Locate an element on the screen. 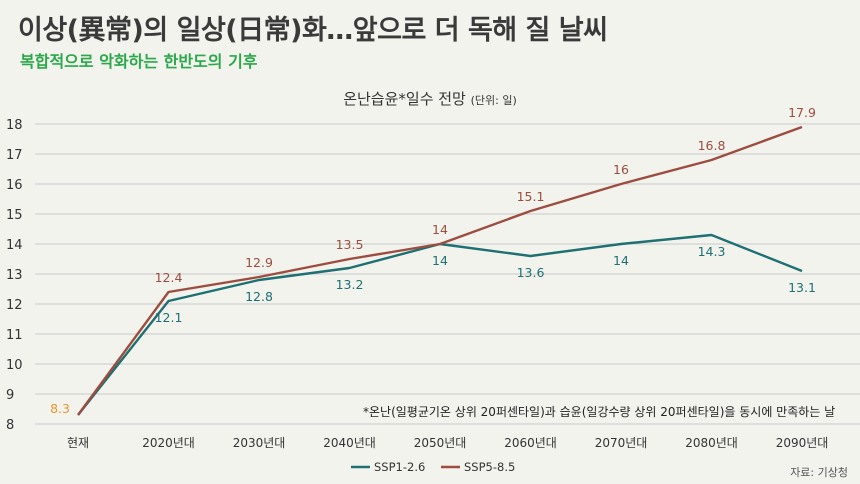 This screenshot has width=860, height=484. data-label: 14.3 is located at coordinates (712, 251).